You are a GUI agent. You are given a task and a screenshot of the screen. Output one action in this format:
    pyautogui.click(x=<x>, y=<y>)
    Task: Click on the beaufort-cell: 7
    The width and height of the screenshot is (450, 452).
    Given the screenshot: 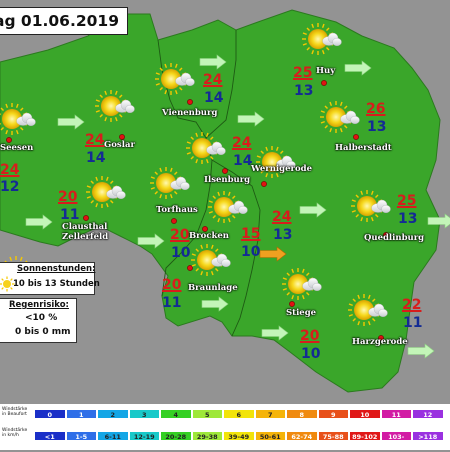 What is the action you would take?
    pyautogui.click(x=270, y=414)
    